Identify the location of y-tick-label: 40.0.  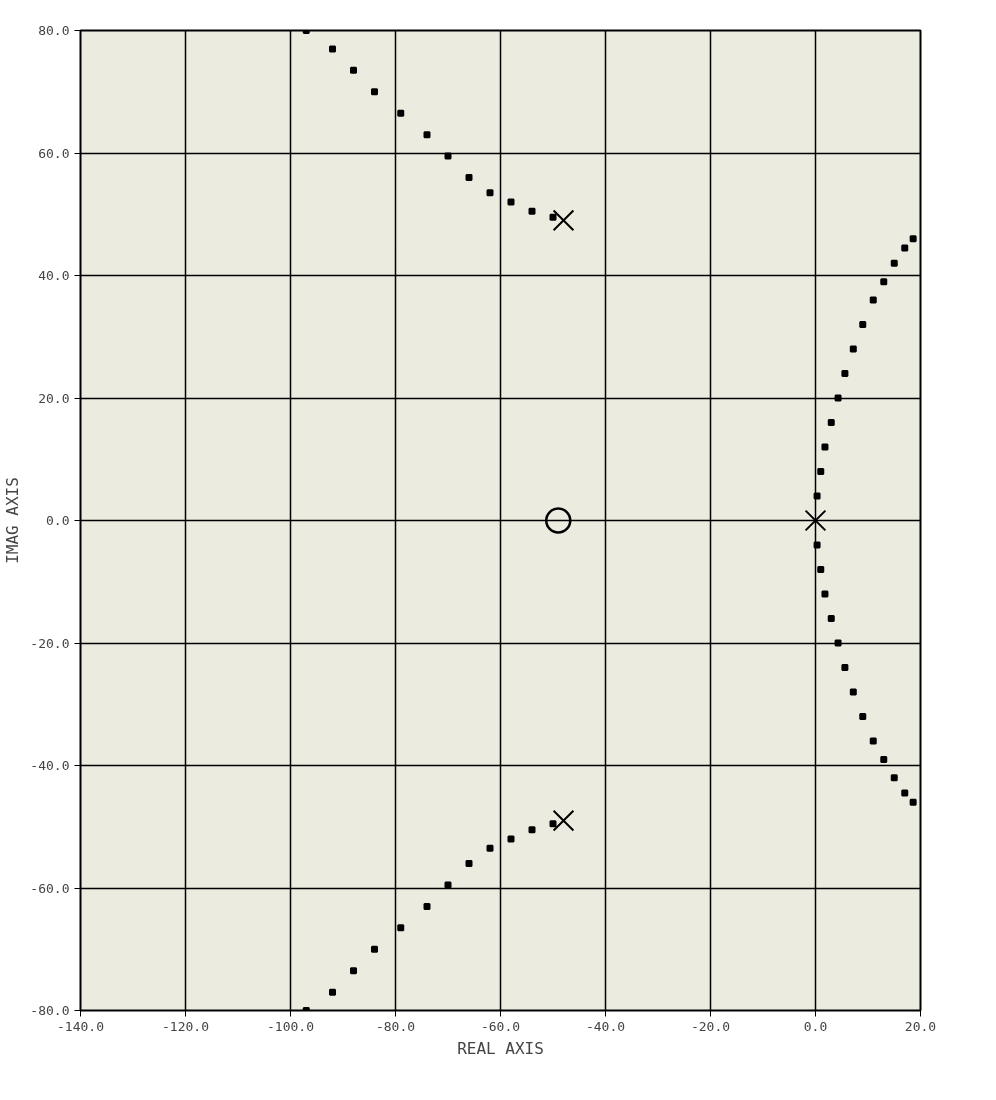
(54, 275).